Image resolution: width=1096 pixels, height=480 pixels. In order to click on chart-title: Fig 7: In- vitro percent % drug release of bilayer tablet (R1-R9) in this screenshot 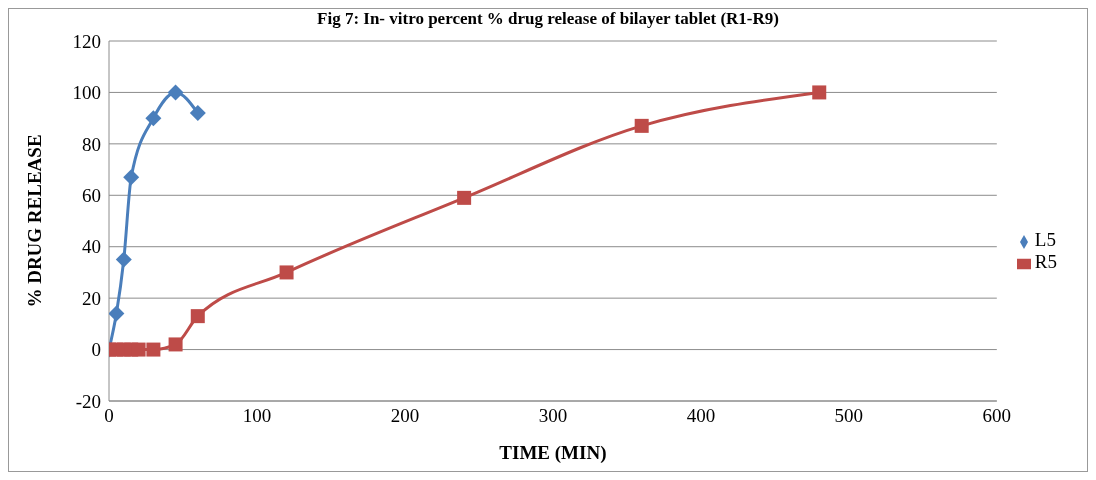, I will do `click(548, 19)`.